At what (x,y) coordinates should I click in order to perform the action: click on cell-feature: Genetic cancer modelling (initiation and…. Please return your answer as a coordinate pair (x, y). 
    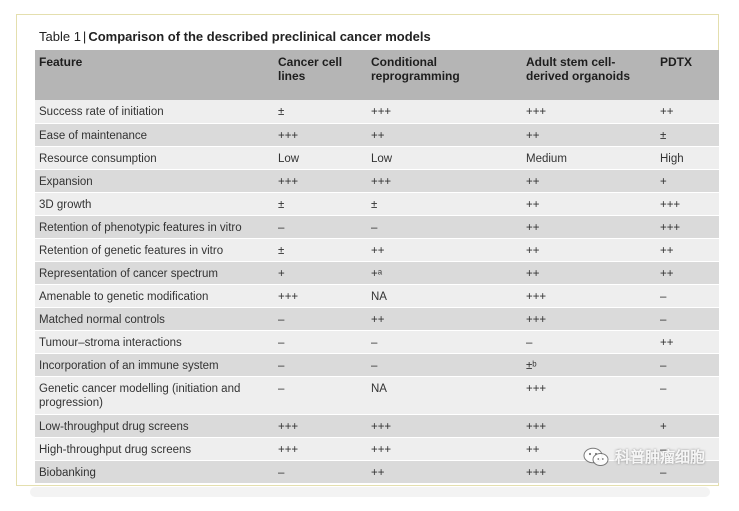
    Looking at the image, I should click on (154, 394).